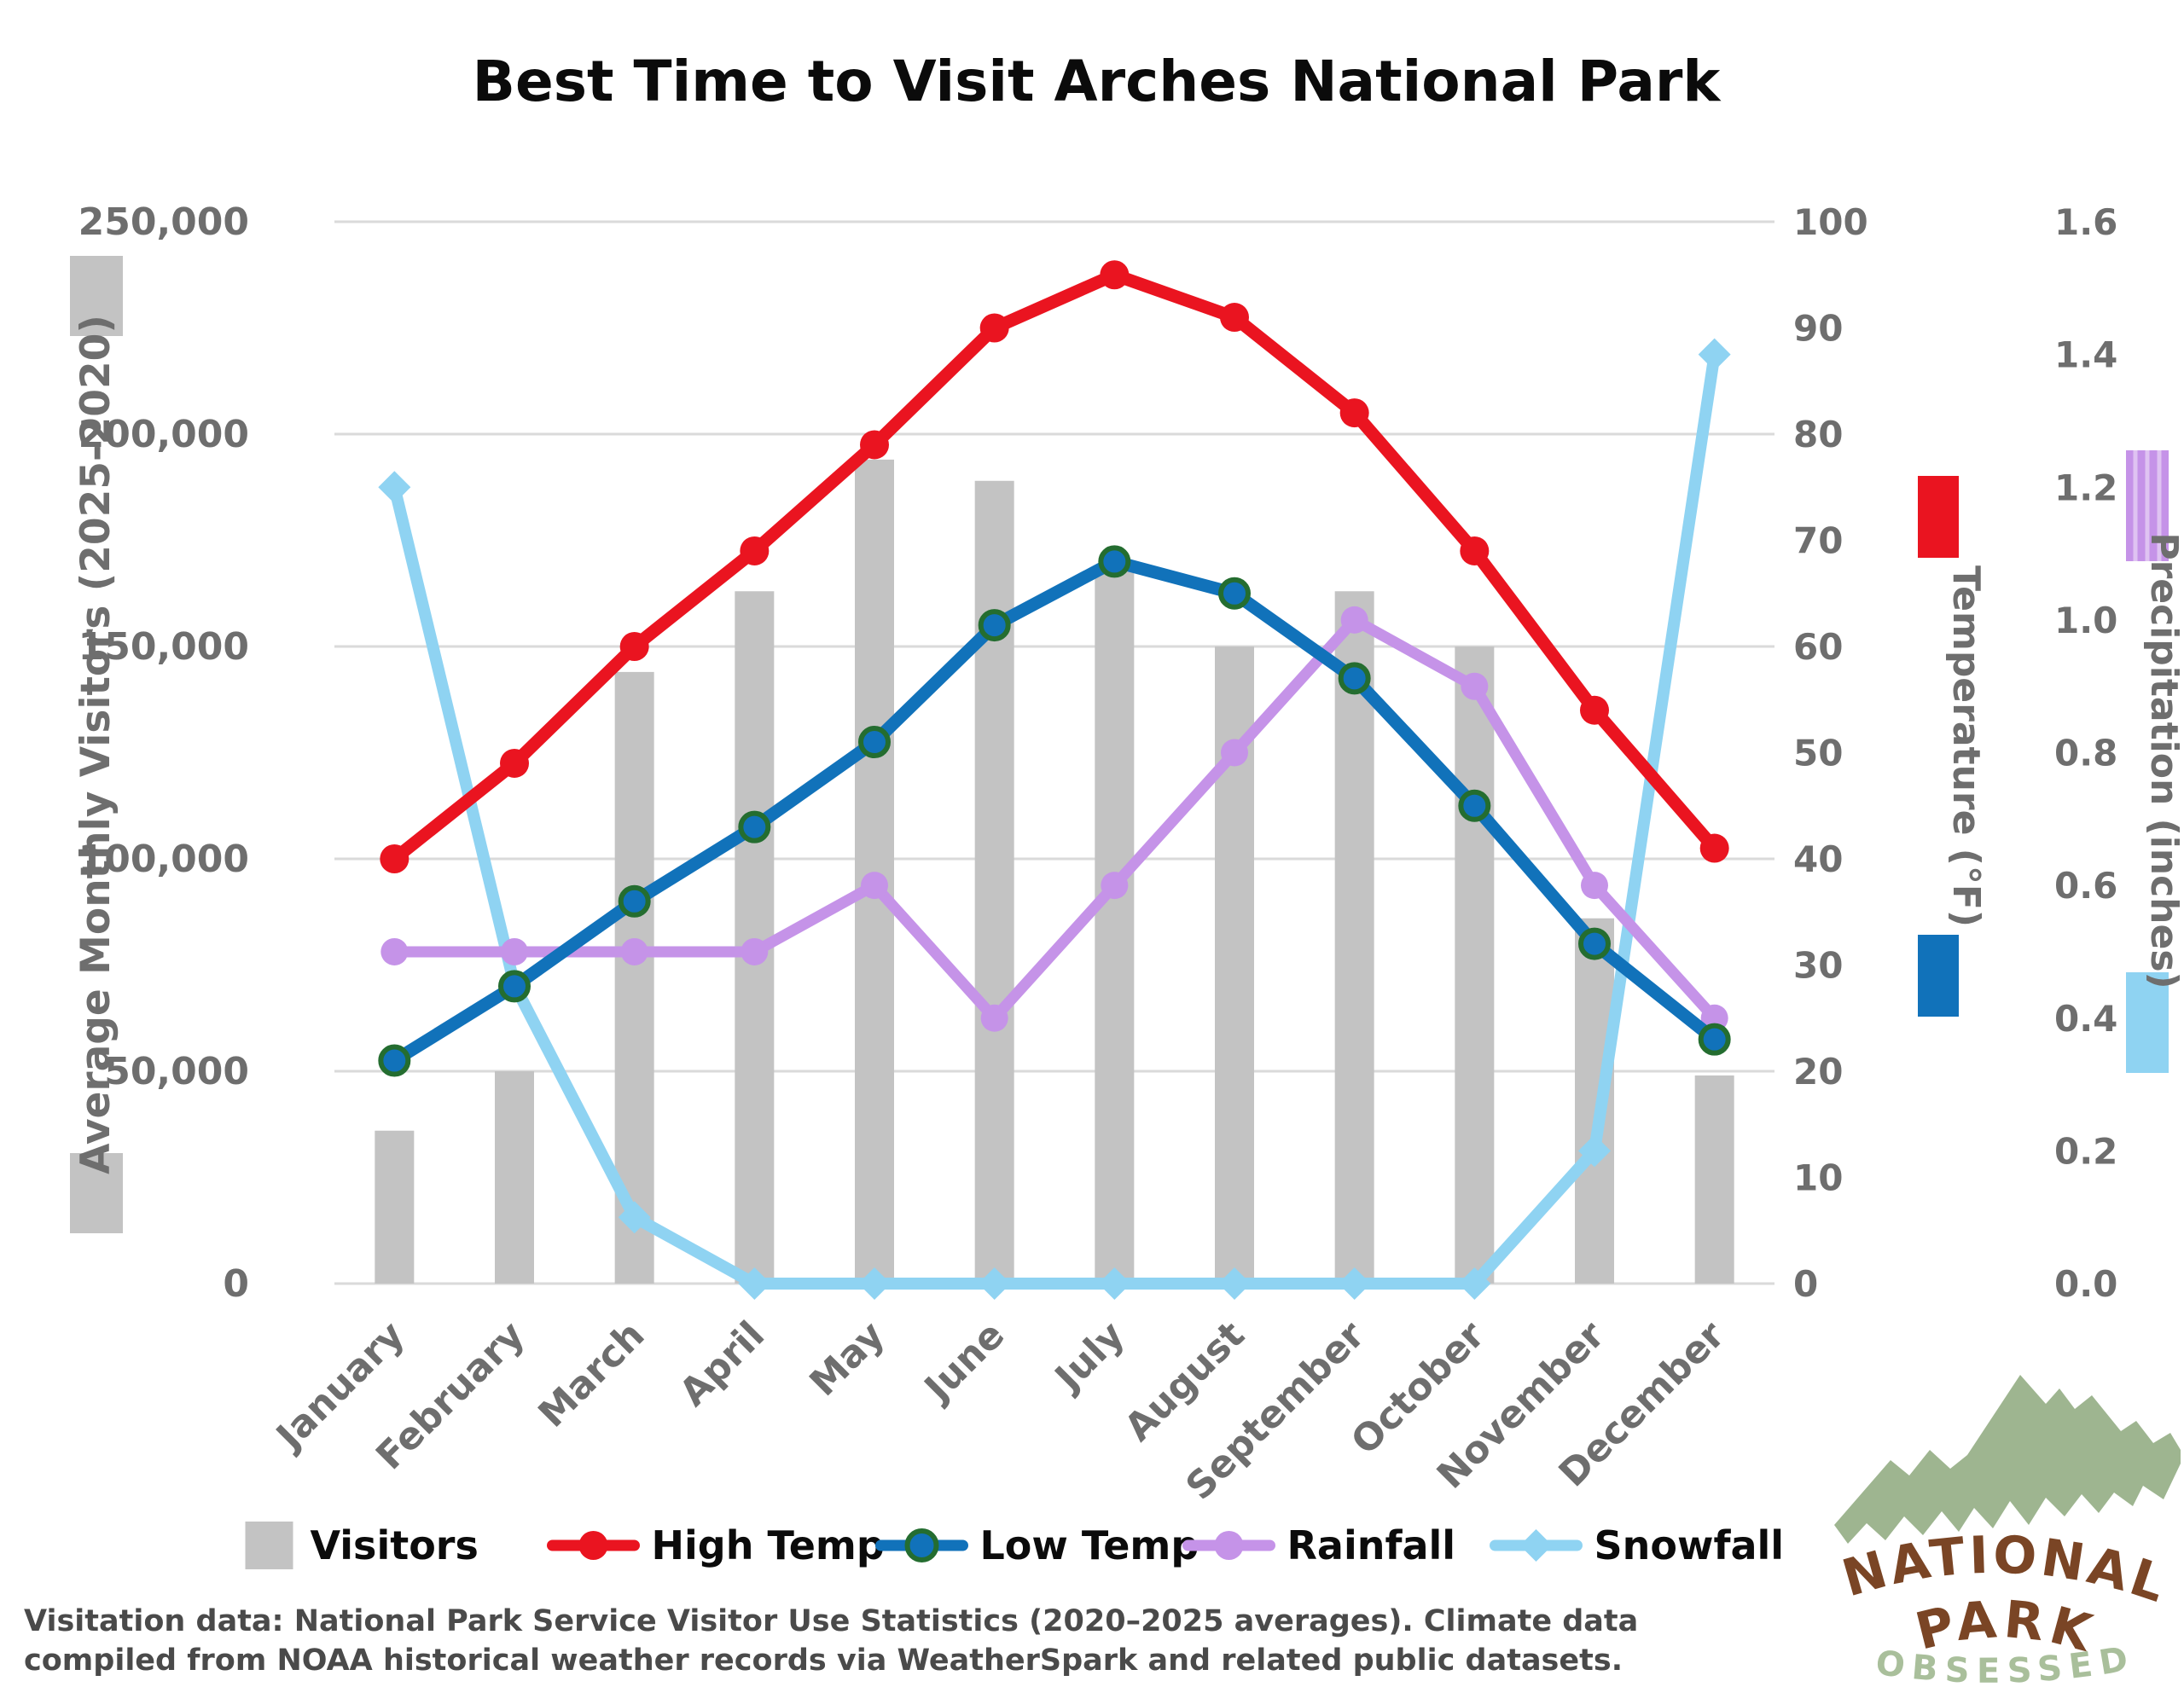  I want to click on rainfall-line, so click(1054, 819).